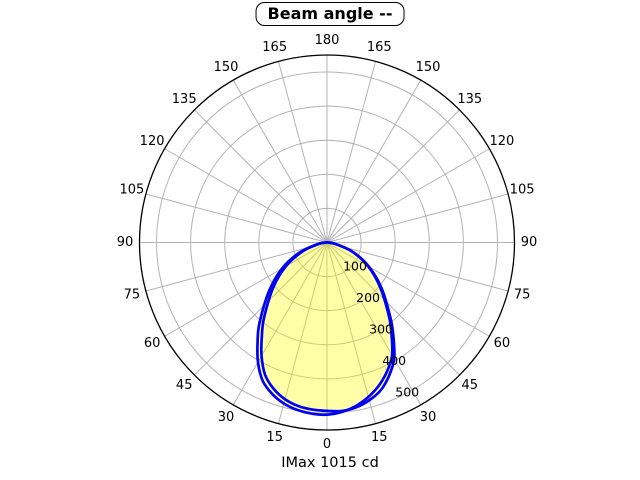  I want to click on beam-curve-1-fill, so click(325, 328).